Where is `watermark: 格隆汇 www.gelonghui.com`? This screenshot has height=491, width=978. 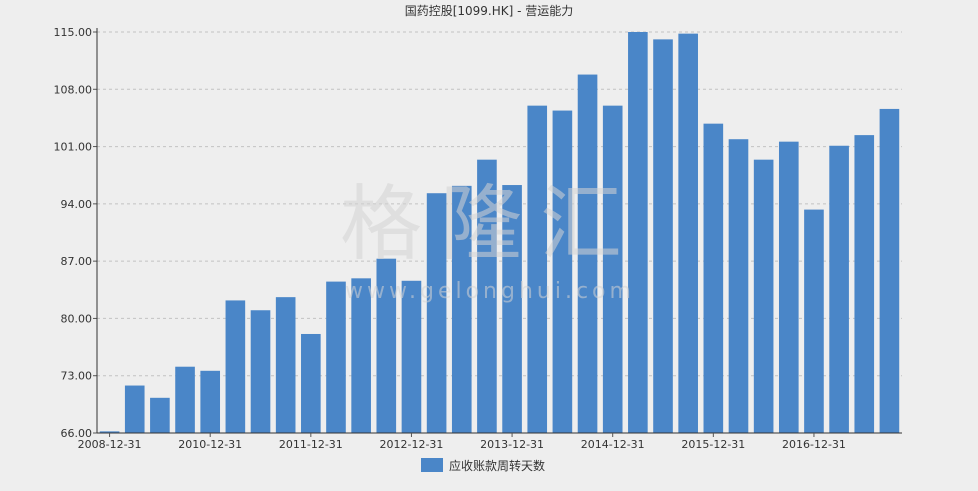 watermark: 格隆汇 www.gelonghui.com is located at coordinates (490, 240).